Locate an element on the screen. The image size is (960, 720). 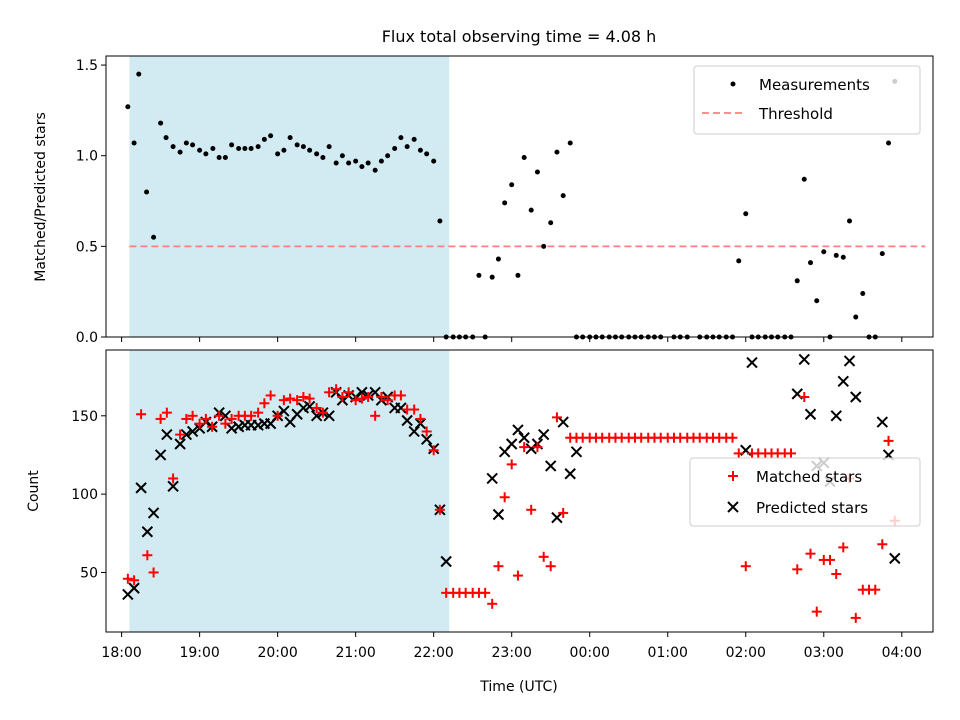
x-tick-label: 18:00 is located at coordinates (121, 653).